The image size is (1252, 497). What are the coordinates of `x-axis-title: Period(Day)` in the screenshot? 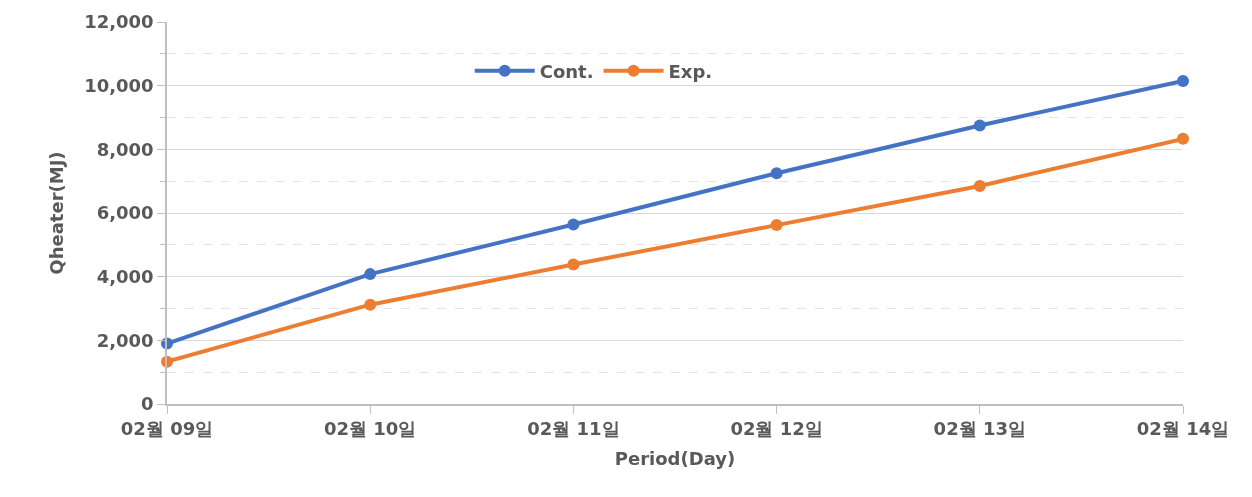 It's located at (675, 458).